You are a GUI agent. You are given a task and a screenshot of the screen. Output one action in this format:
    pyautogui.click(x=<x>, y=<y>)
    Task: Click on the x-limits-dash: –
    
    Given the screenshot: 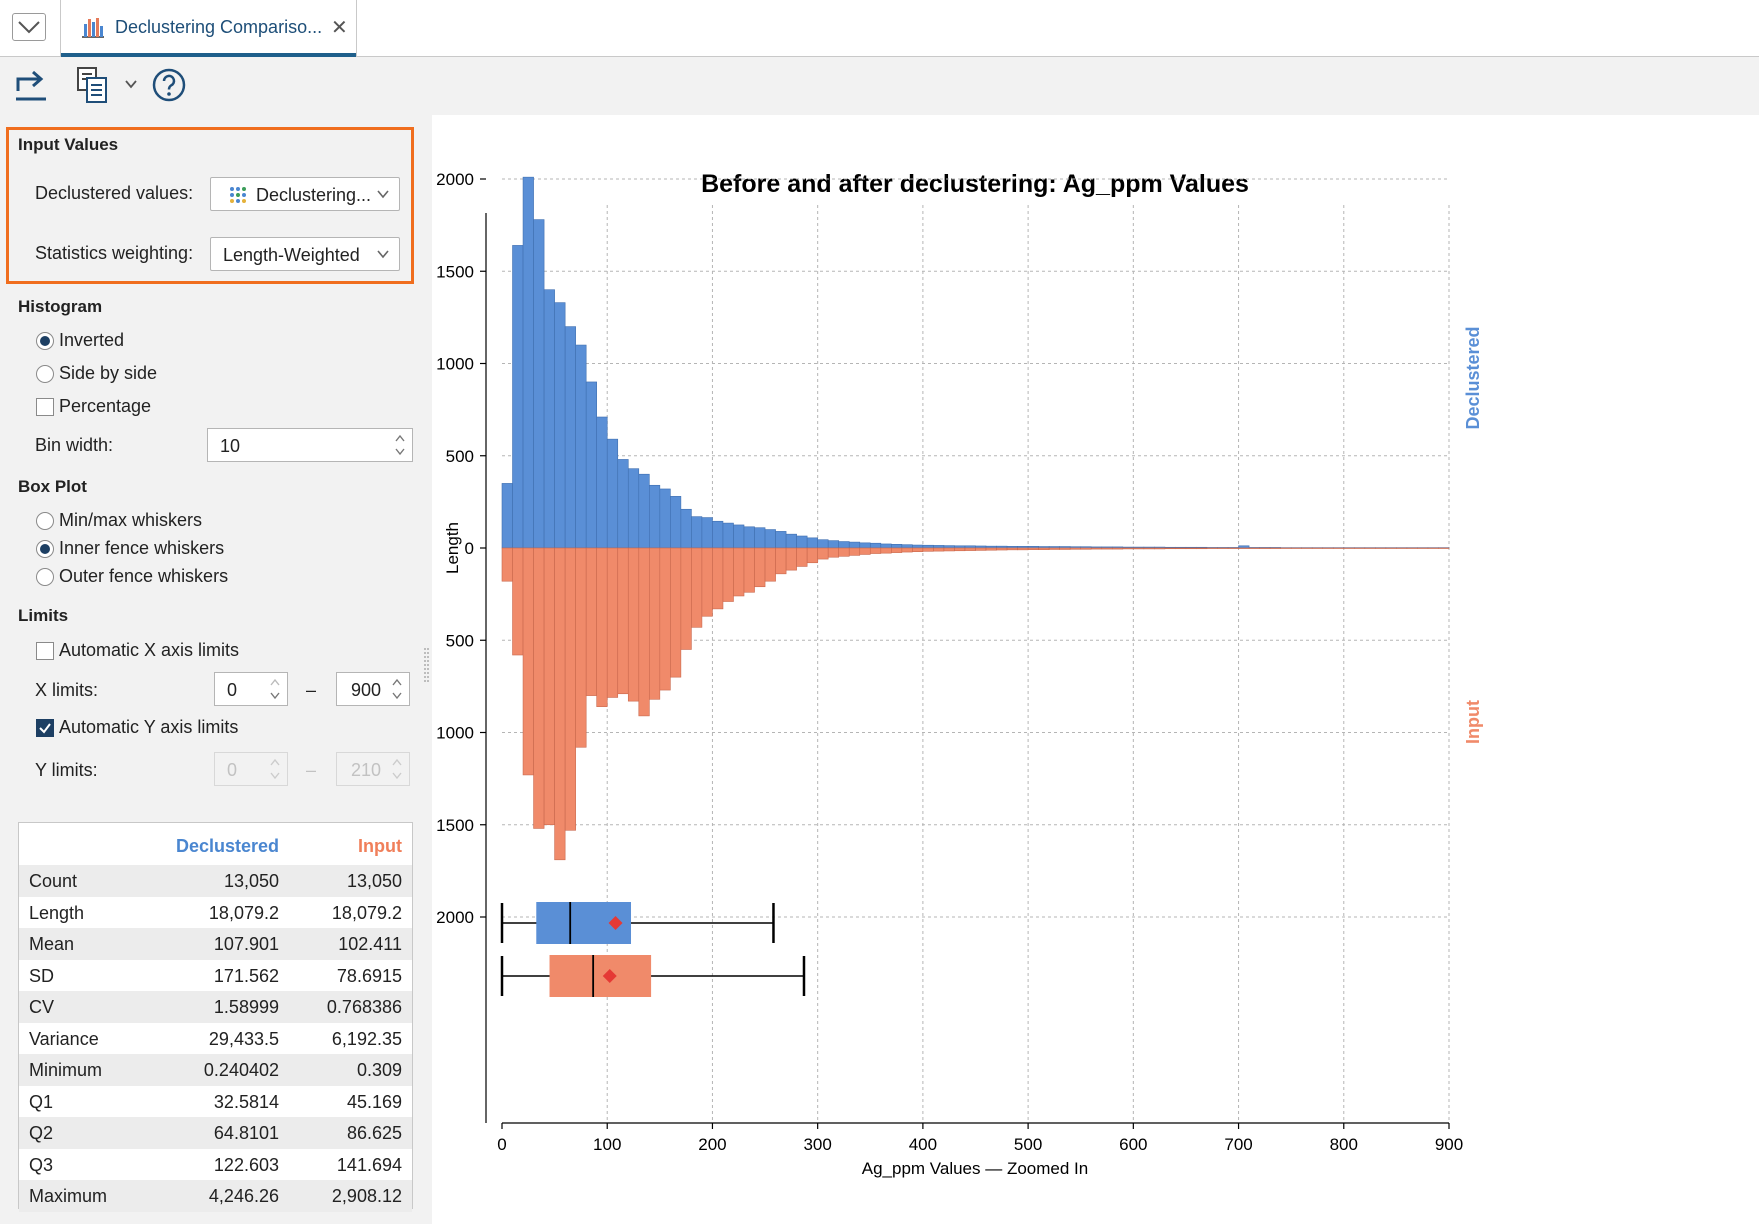 What is the action you would take?
    pyautogui.click(x=311, y=690)
    